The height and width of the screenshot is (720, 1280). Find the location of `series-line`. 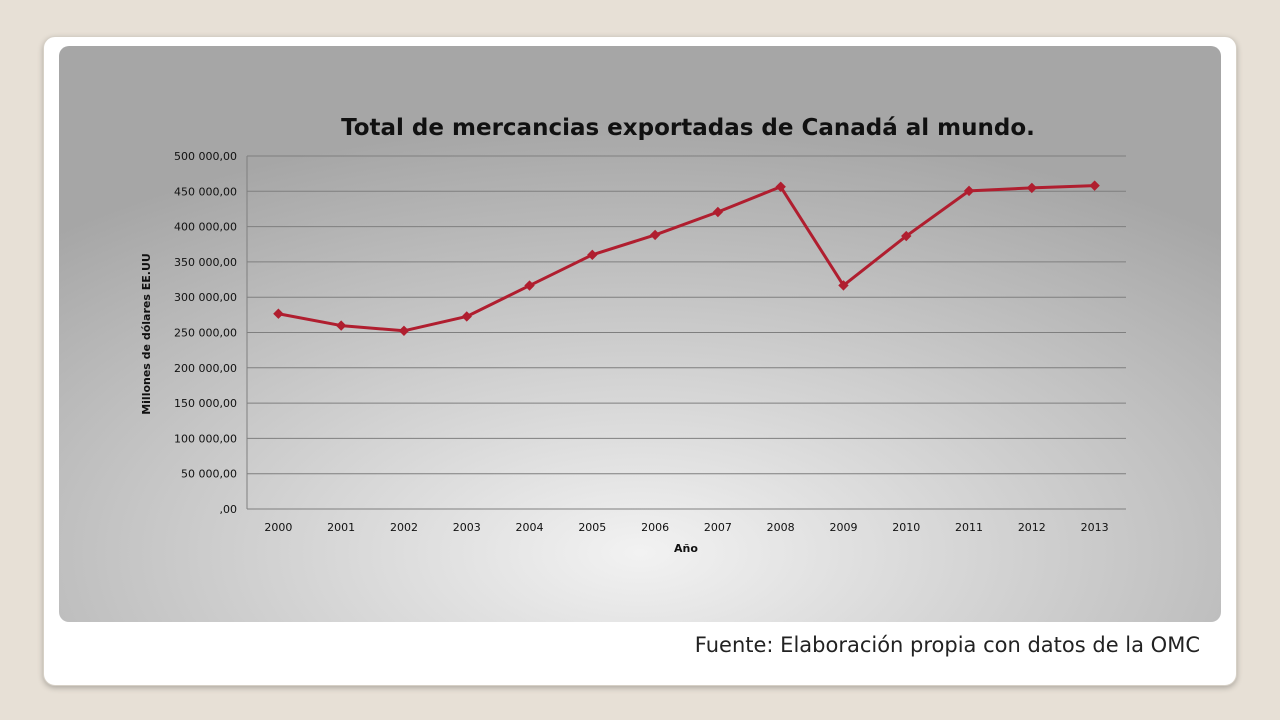

series-line is located at coordinates (686, 258).